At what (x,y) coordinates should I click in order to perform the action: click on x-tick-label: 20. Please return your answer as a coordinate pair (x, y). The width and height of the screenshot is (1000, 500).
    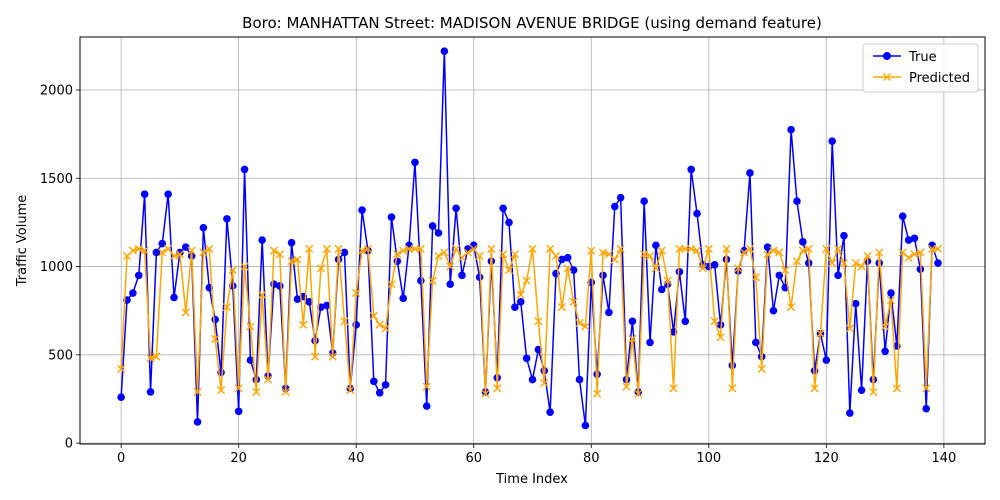
    Looking at the image, I should click on (238, 458).